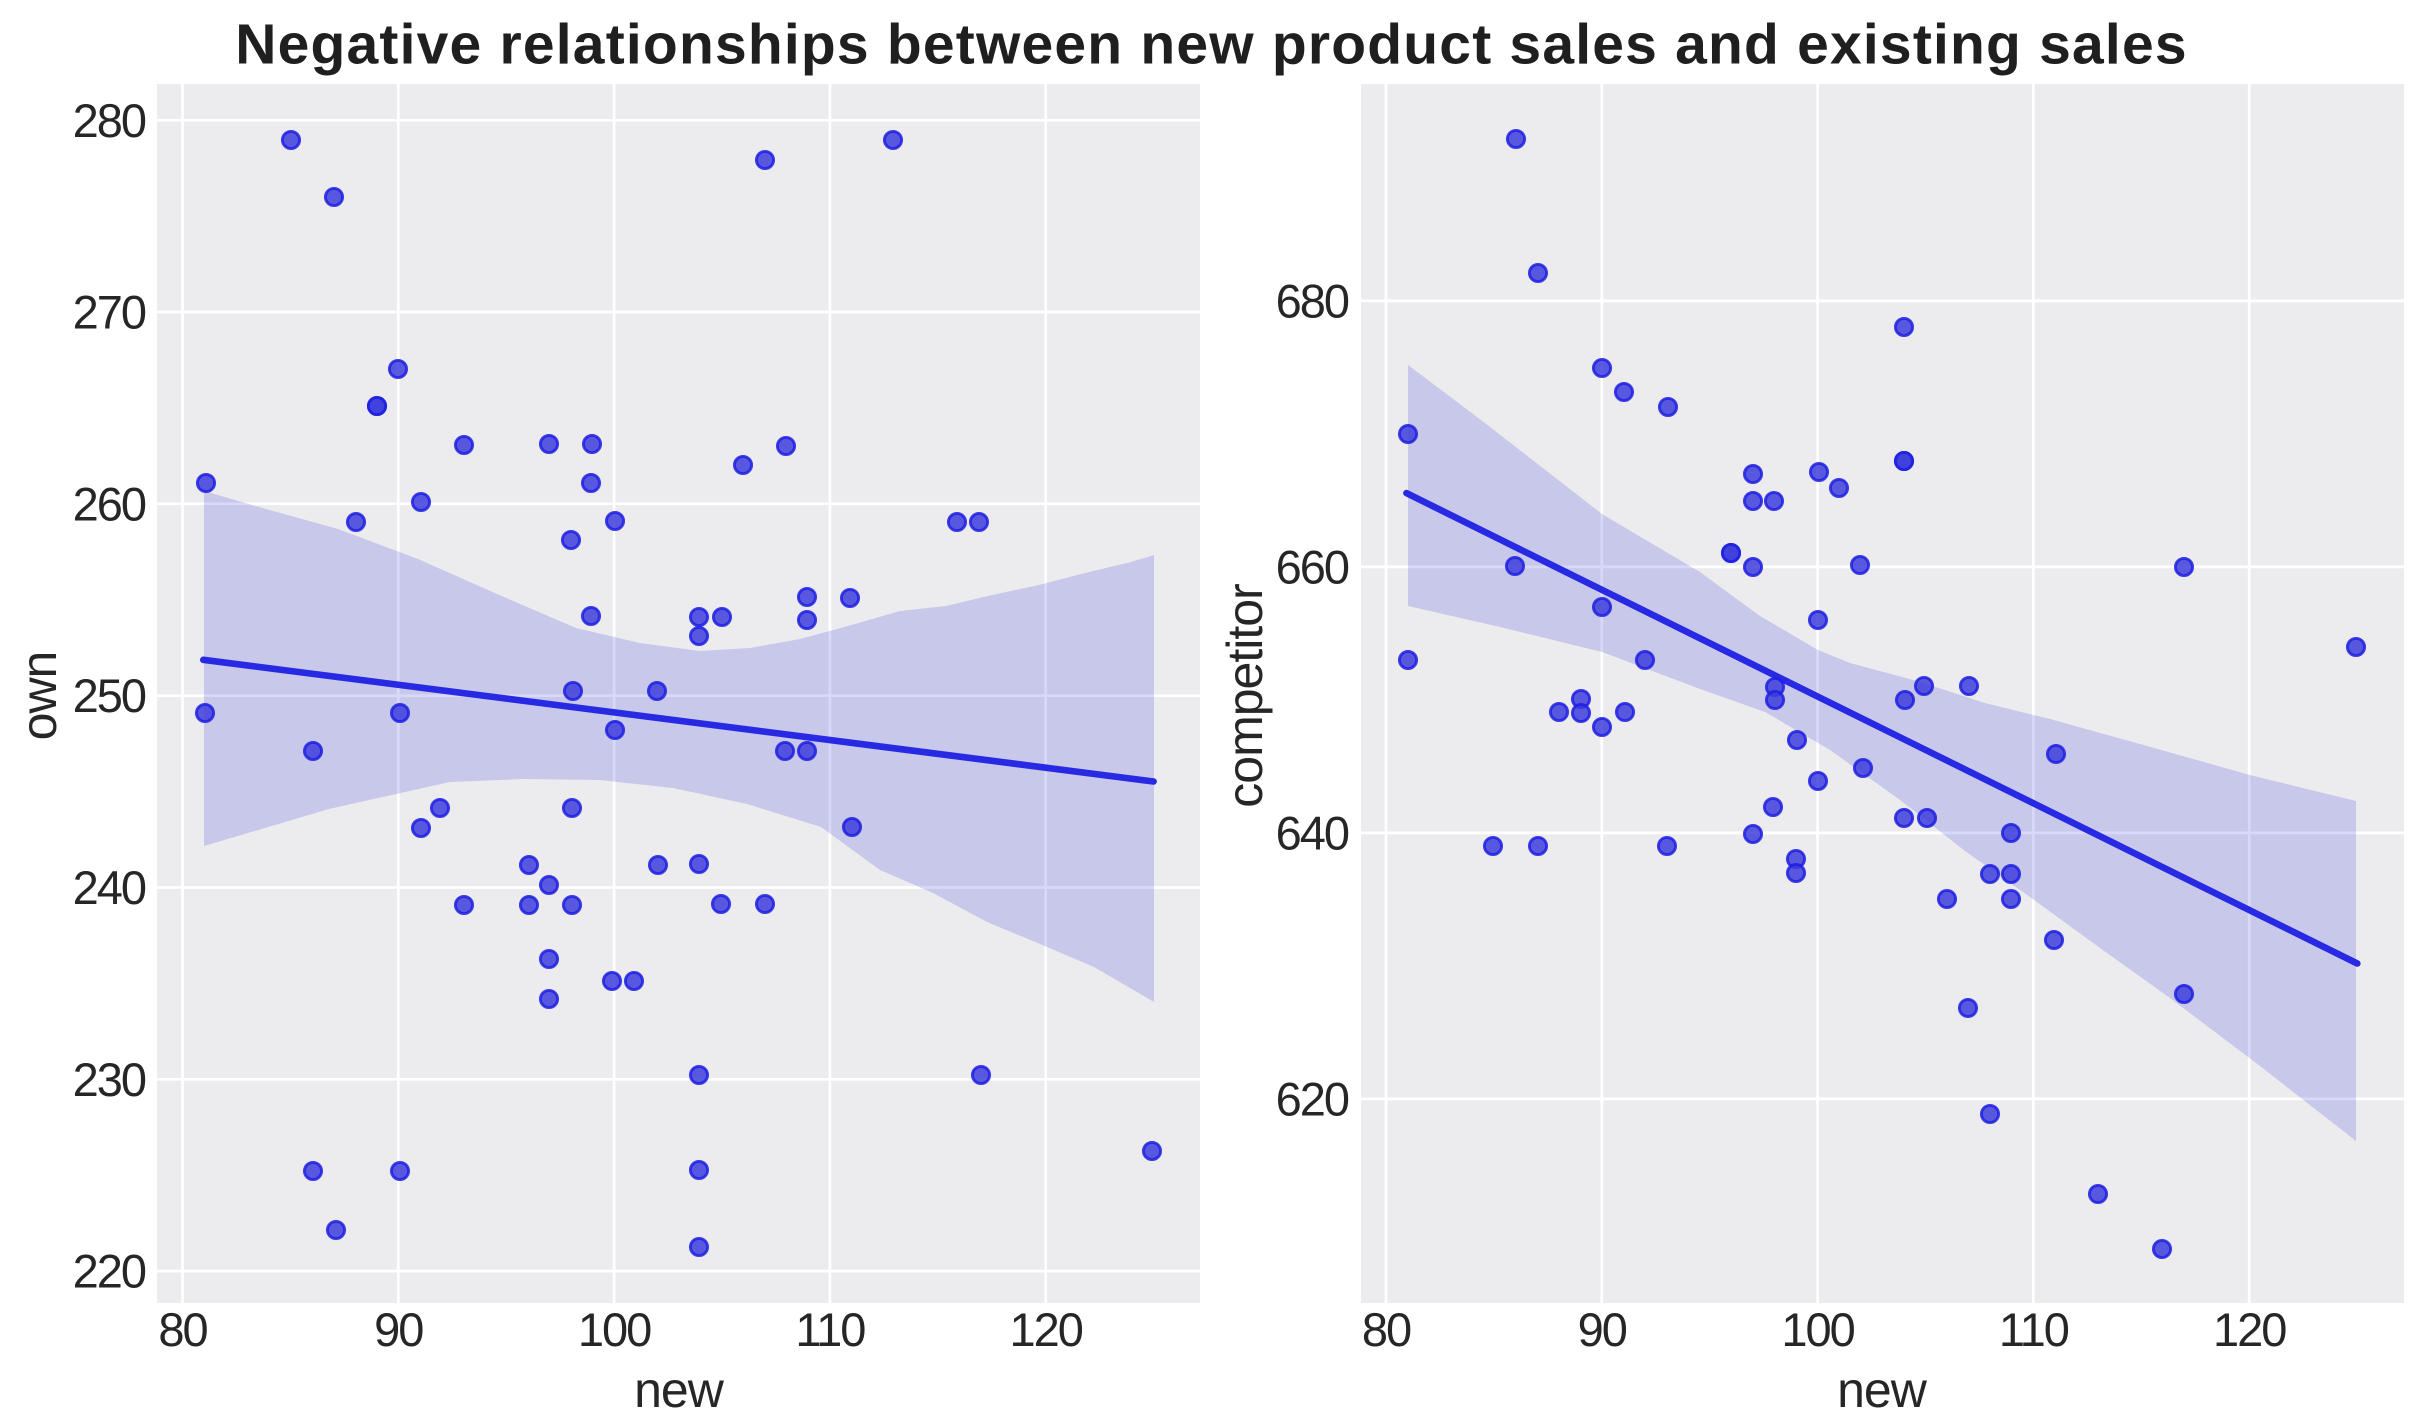 This screenshot has height=1423, width=2423. I want to click on svg-text: 220, so click(109, 1271).